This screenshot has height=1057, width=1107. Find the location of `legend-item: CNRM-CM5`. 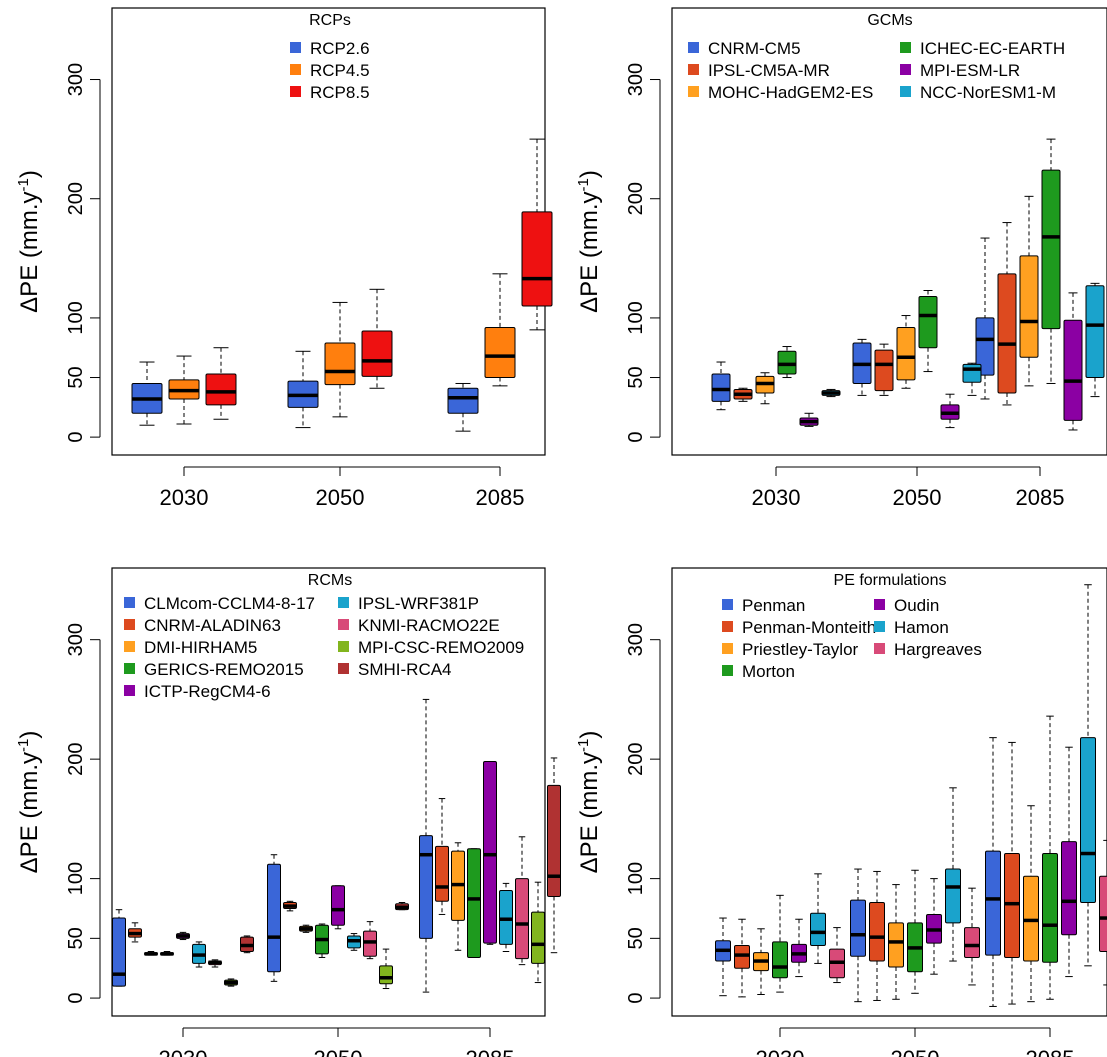

legend-item: CNRM-CM5 is located at coordinates (744, 48).